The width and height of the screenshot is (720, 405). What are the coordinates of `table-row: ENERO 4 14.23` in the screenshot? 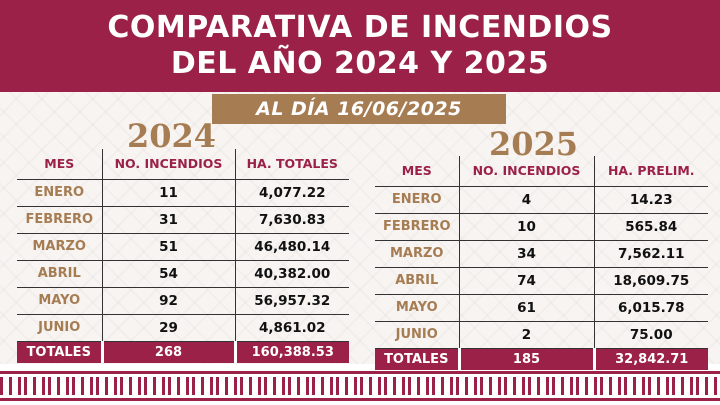 It's located at (541, 200).